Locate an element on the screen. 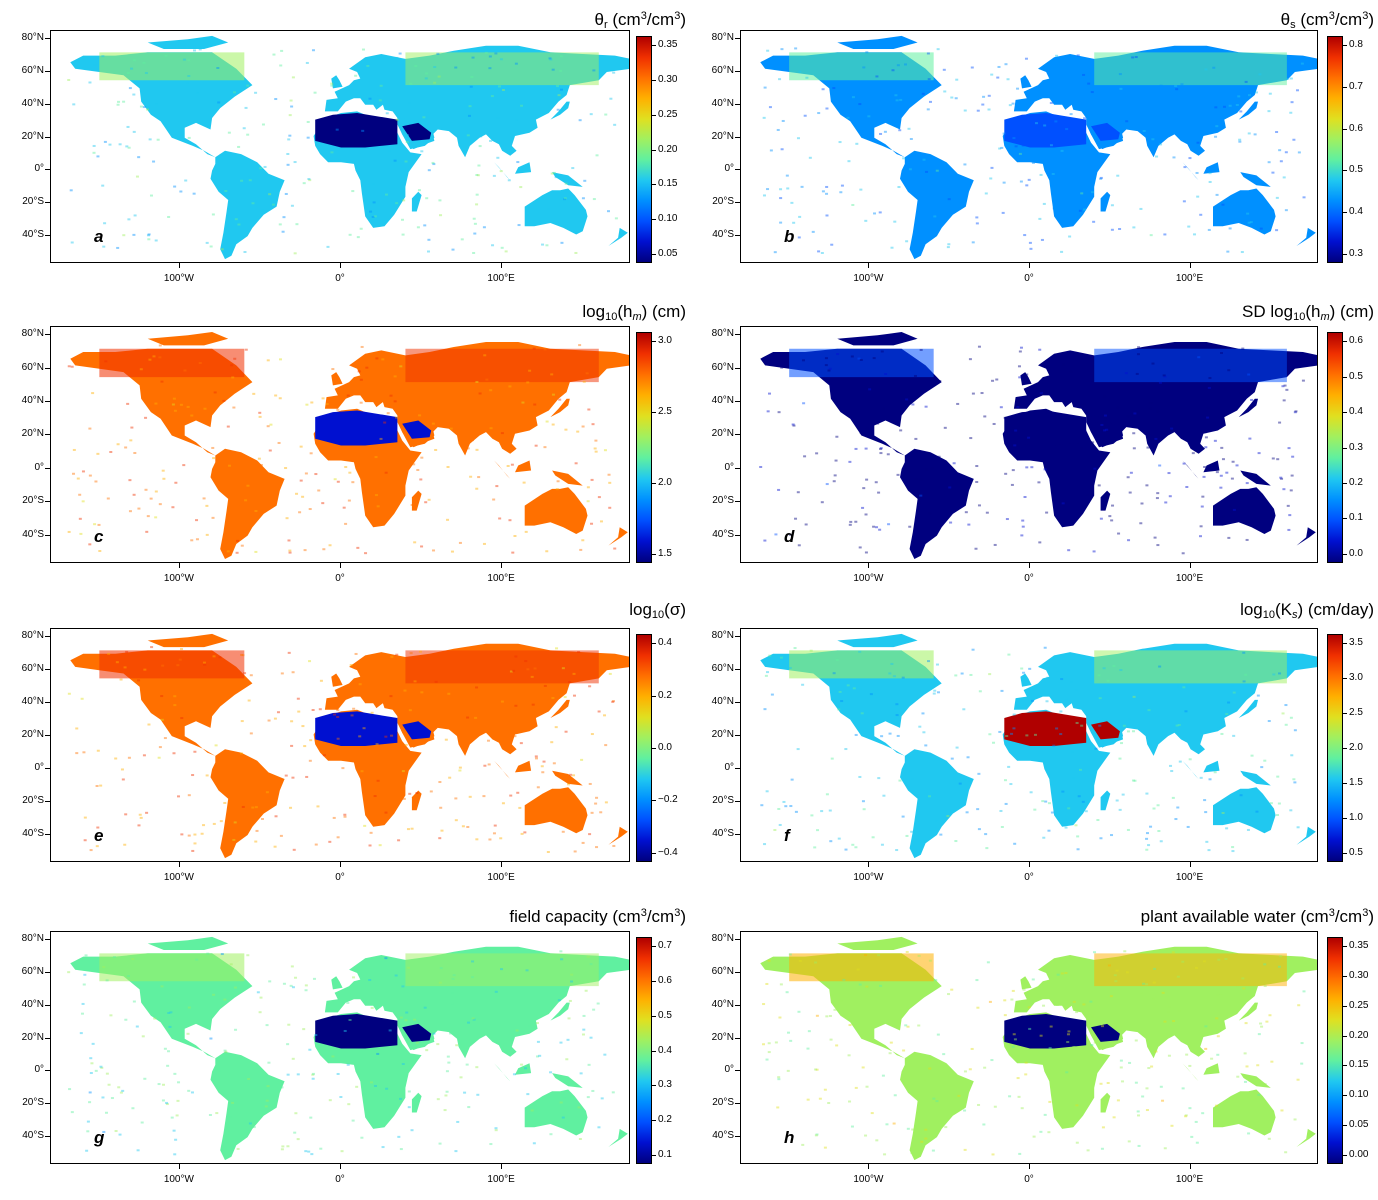  landmass-australia is located at coordinates (556, 211).